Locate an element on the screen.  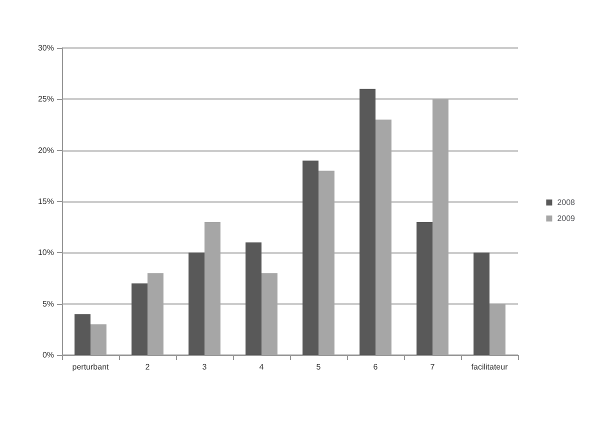
y-tick-label: 10% is located at coordinates (46, 253).